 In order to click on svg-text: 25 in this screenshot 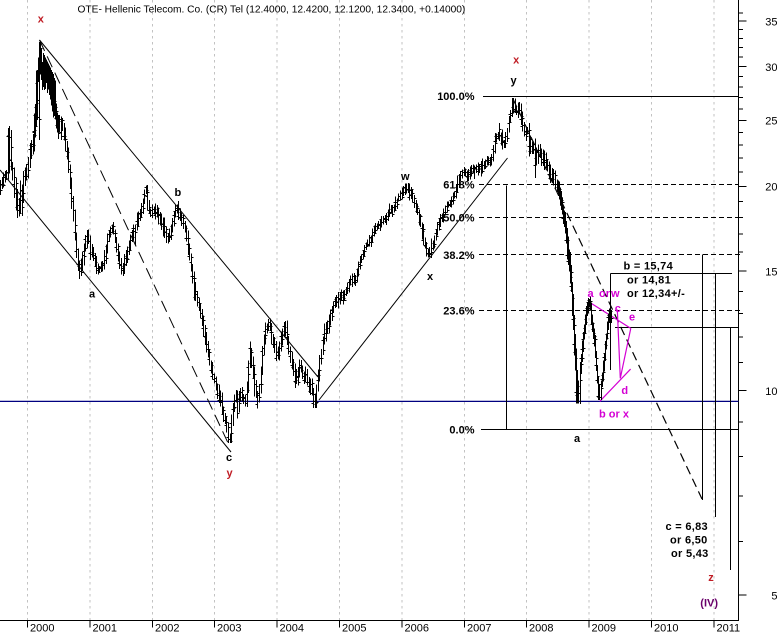, I will do `click(771, 122)`.